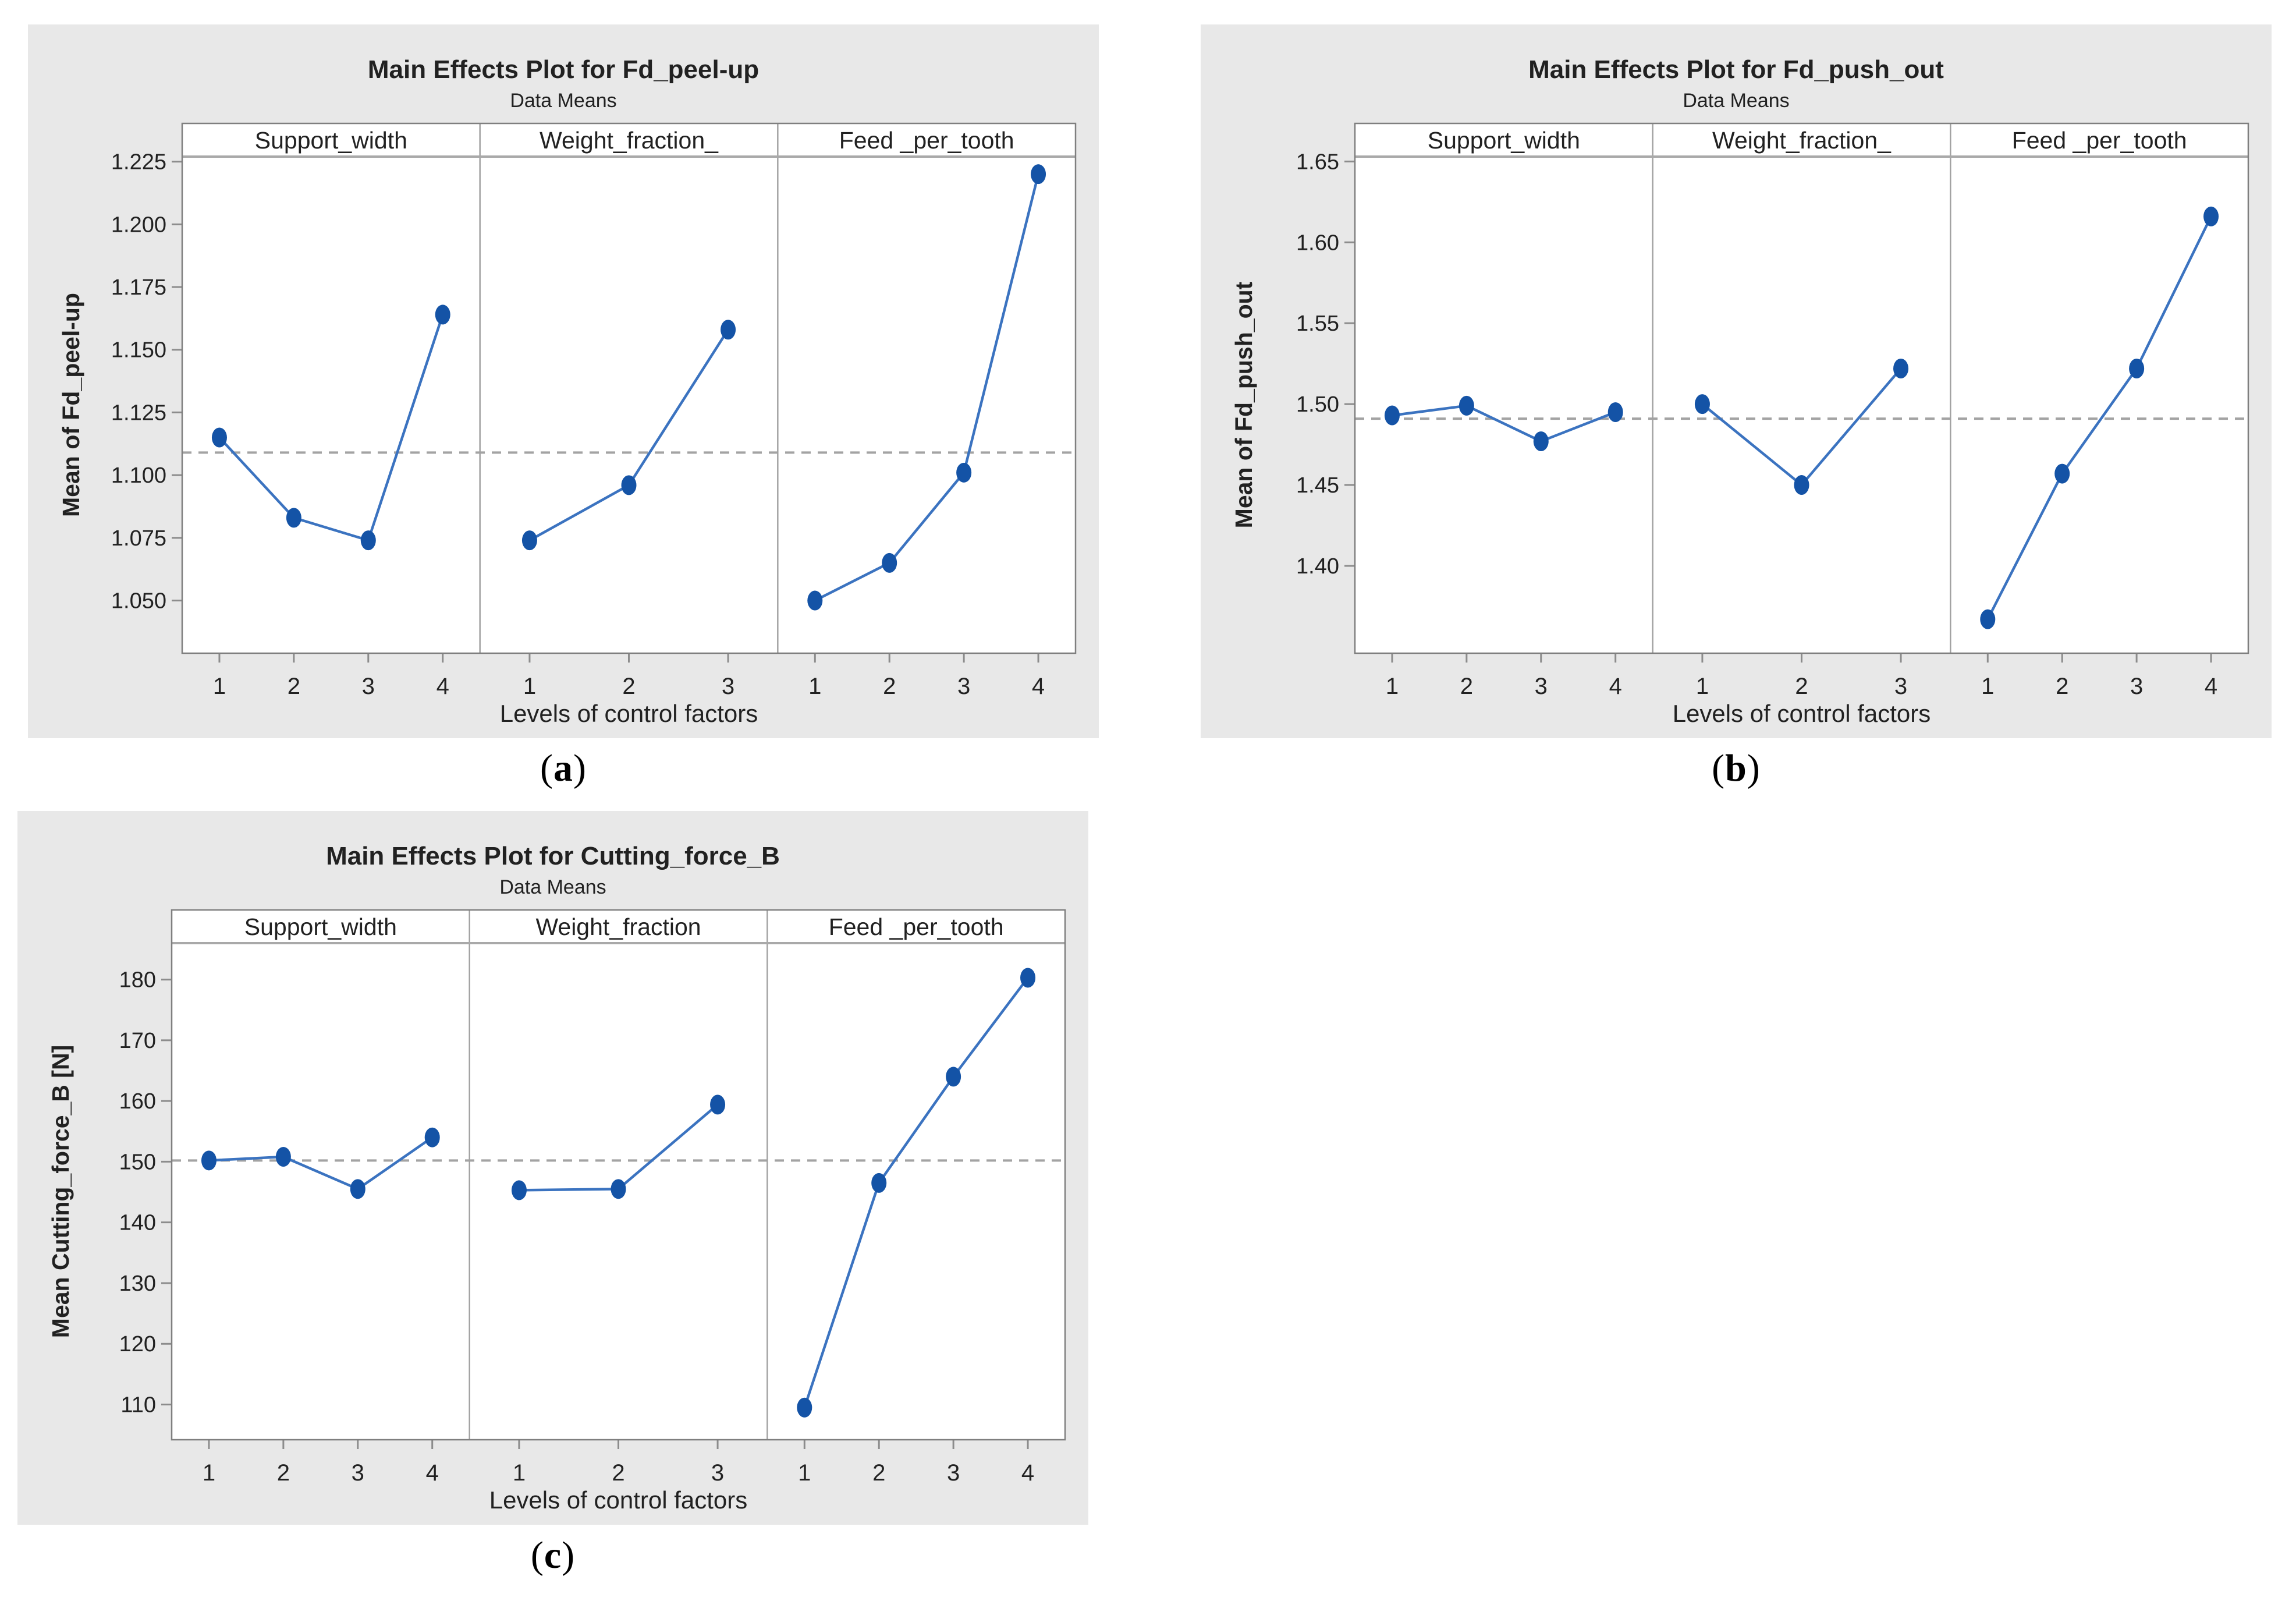 This screenshot has width=2296, height=1601. What do you see at coordinates (1737, 768) in the screenshot?
I see `caption-b: (b)` at bounding box center [1737, 768].